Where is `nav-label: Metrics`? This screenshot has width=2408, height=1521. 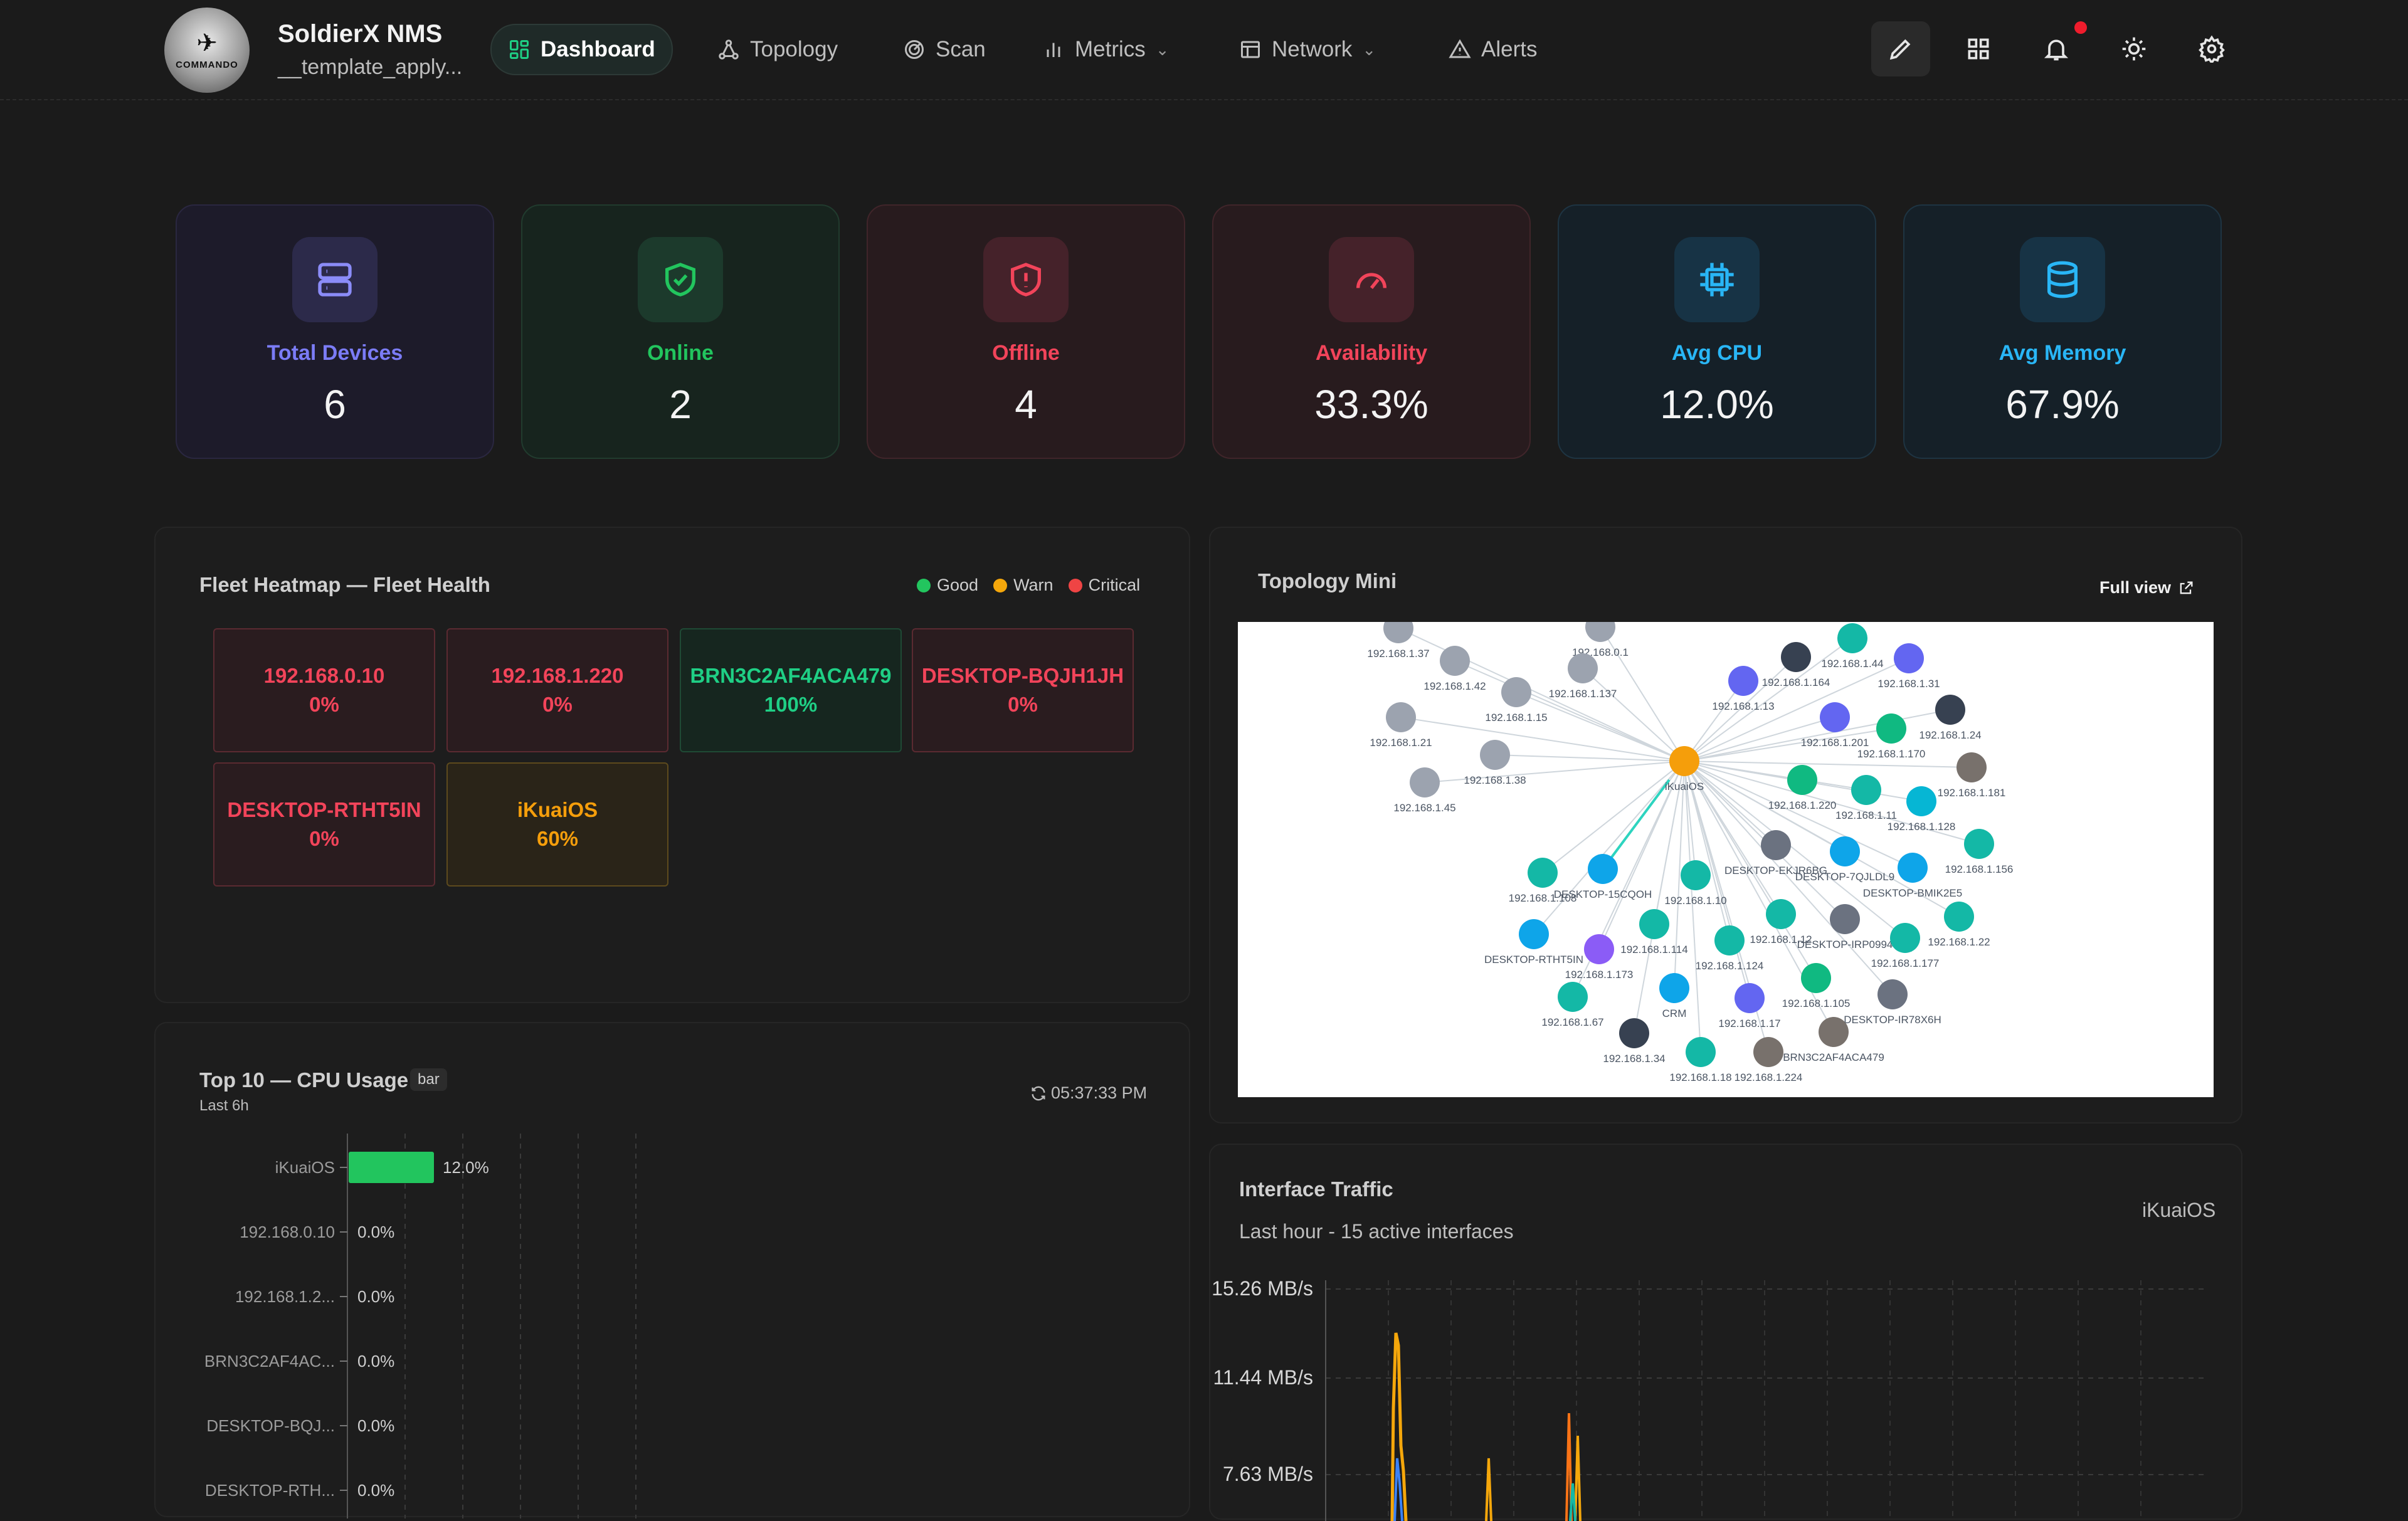 nav-label: Metrics is located at coordinates (1110, 49).